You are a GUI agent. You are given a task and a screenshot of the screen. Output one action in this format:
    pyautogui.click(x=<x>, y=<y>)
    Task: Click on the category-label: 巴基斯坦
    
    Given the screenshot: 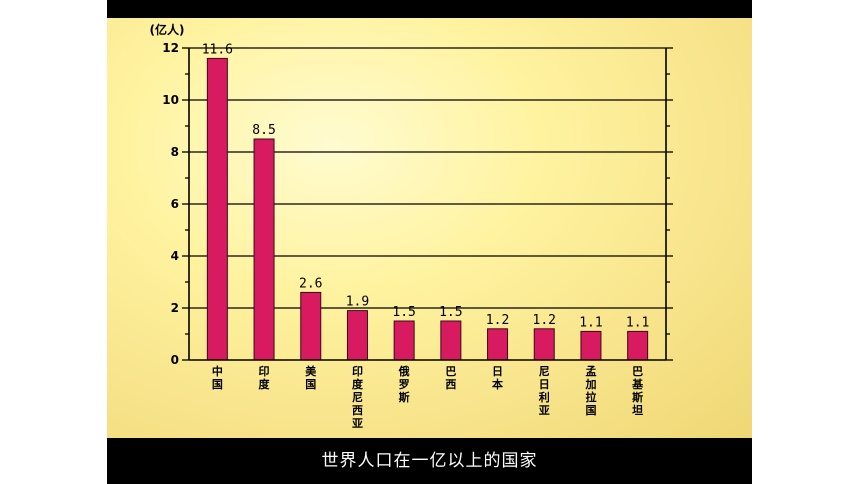 What is the action you would take?
    pyautogui.click(x=637, y=391)
    